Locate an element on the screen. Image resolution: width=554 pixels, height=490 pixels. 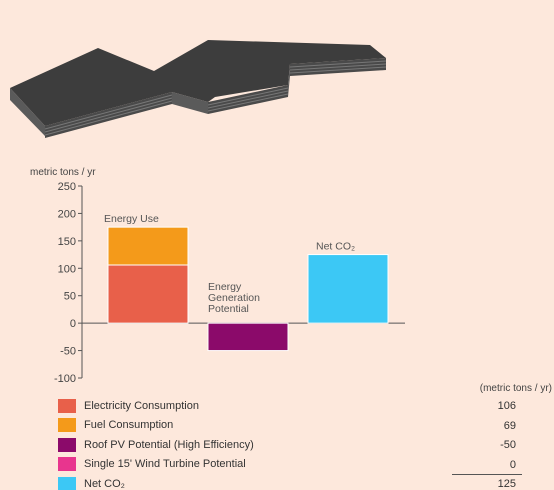
legend-item: Roof PV Potential (High Efficiency) is located at coordinates (208, 445).